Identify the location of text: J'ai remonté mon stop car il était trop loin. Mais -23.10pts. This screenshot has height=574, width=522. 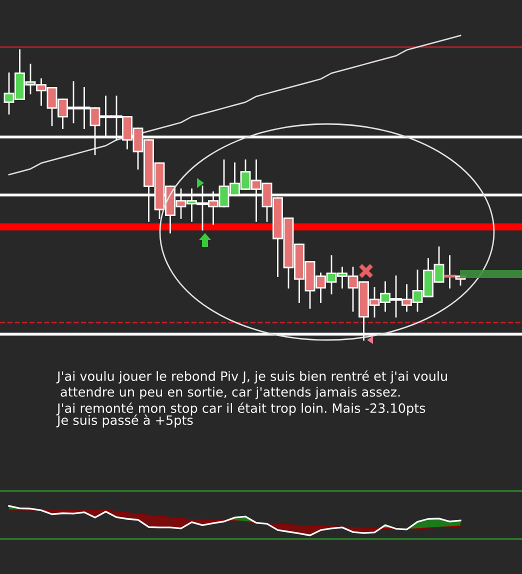
(241, 409).